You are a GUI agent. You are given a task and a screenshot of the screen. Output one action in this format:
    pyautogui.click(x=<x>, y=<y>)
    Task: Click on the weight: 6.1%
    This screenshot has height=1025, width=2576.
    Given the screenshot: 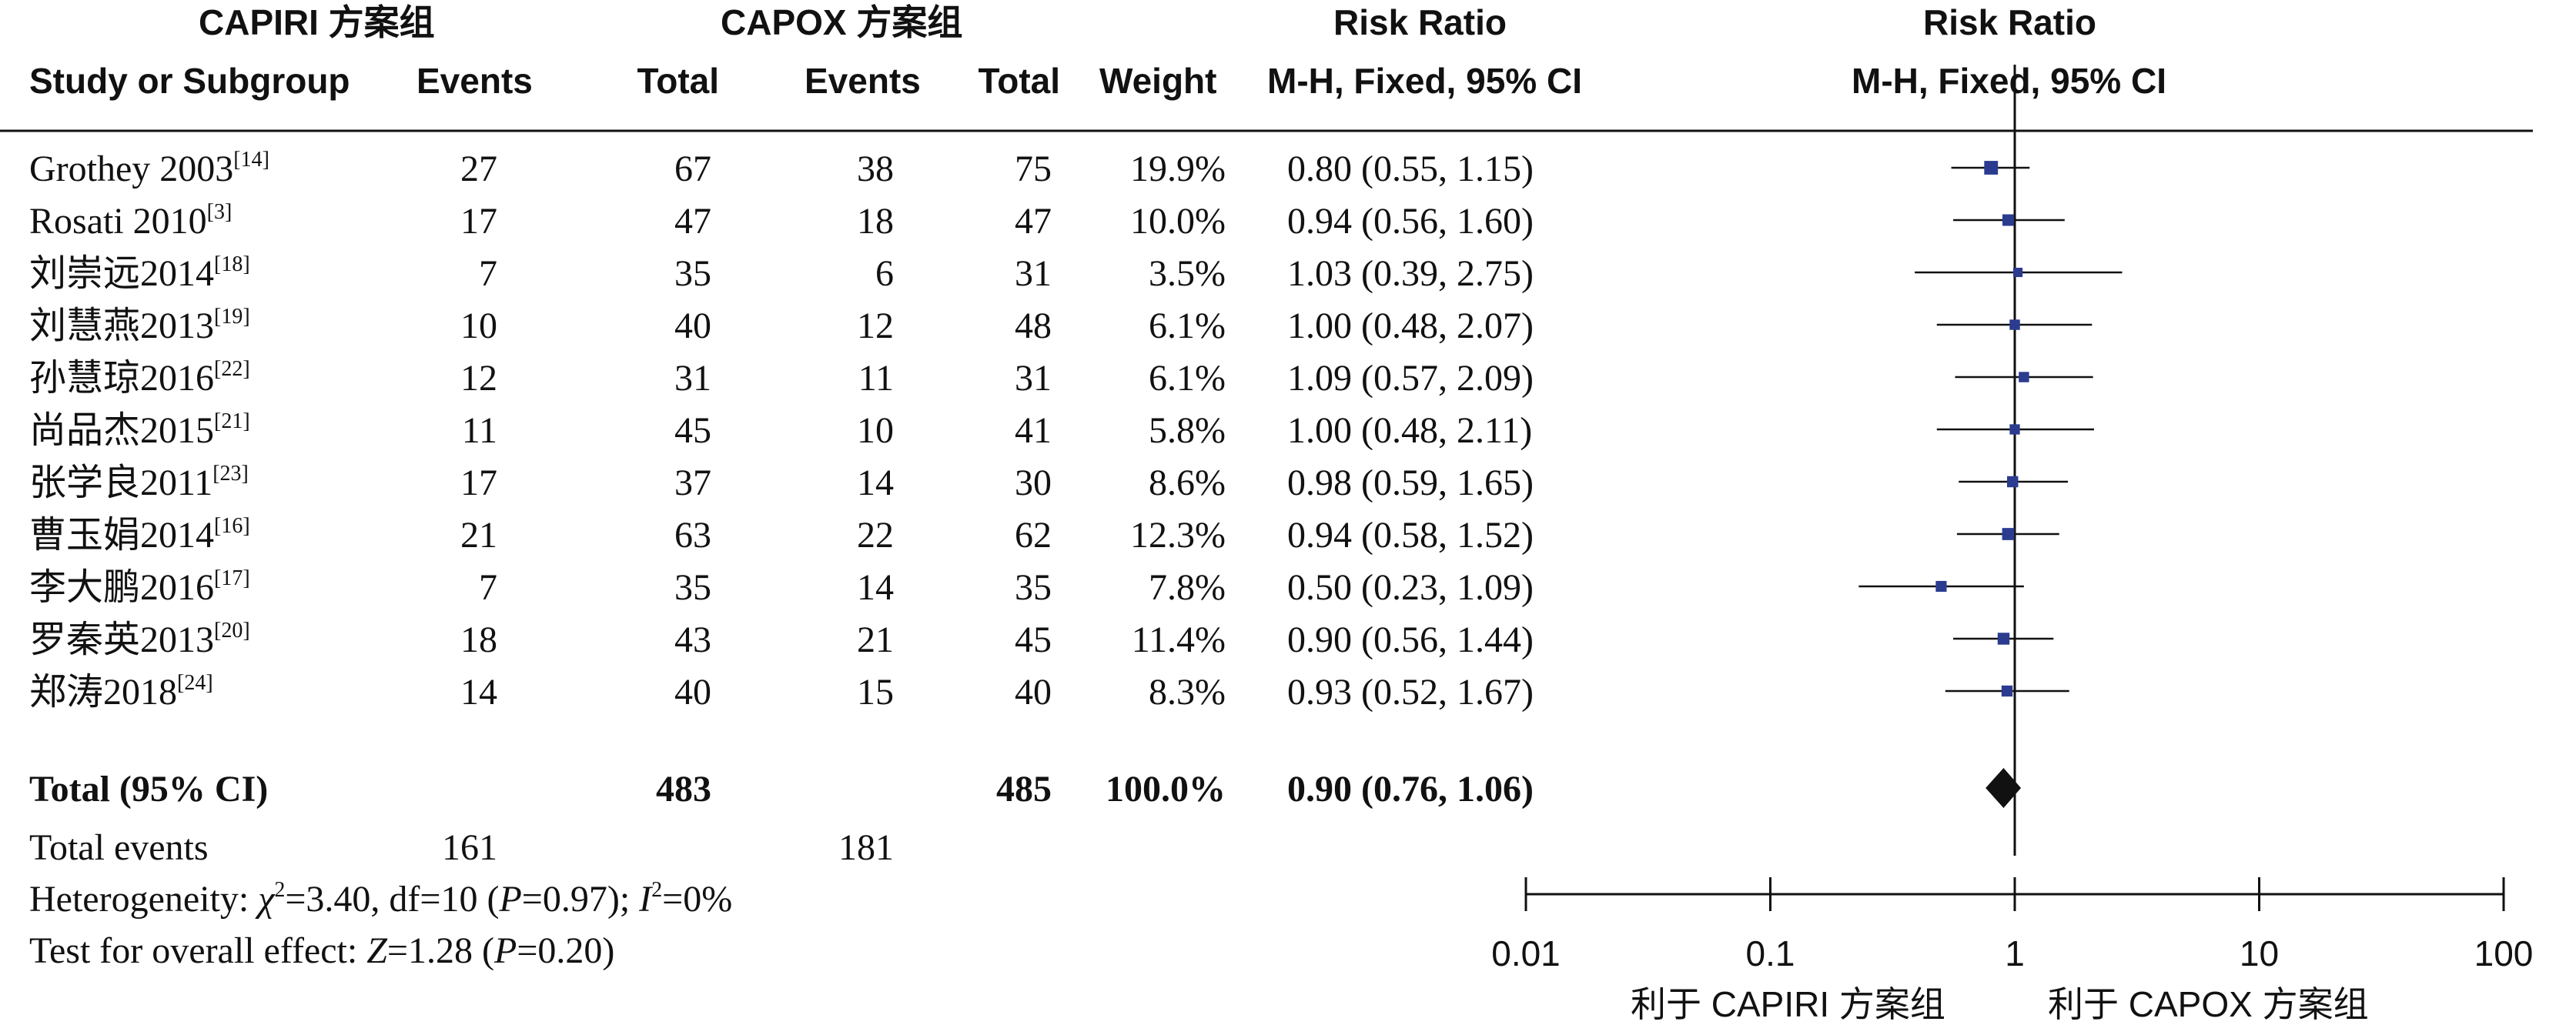 What is the action you would take?
    pyautogui.click(x=1188, y=325)
    